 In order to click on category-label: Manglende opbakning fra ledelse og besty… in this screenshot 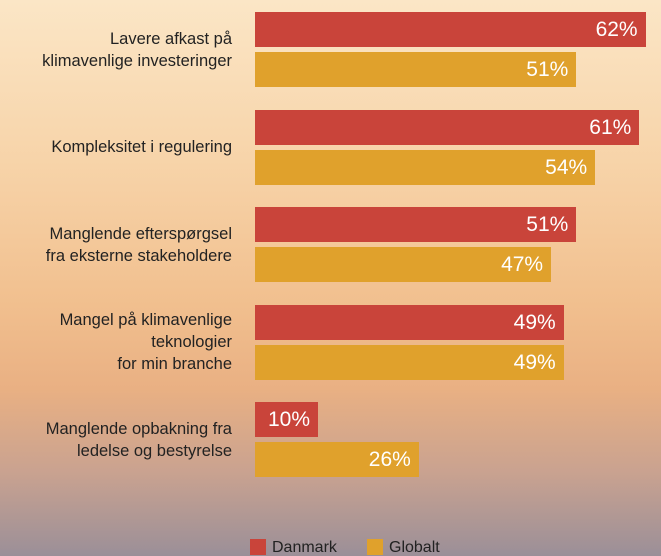, I will do `click(138, 439)`.